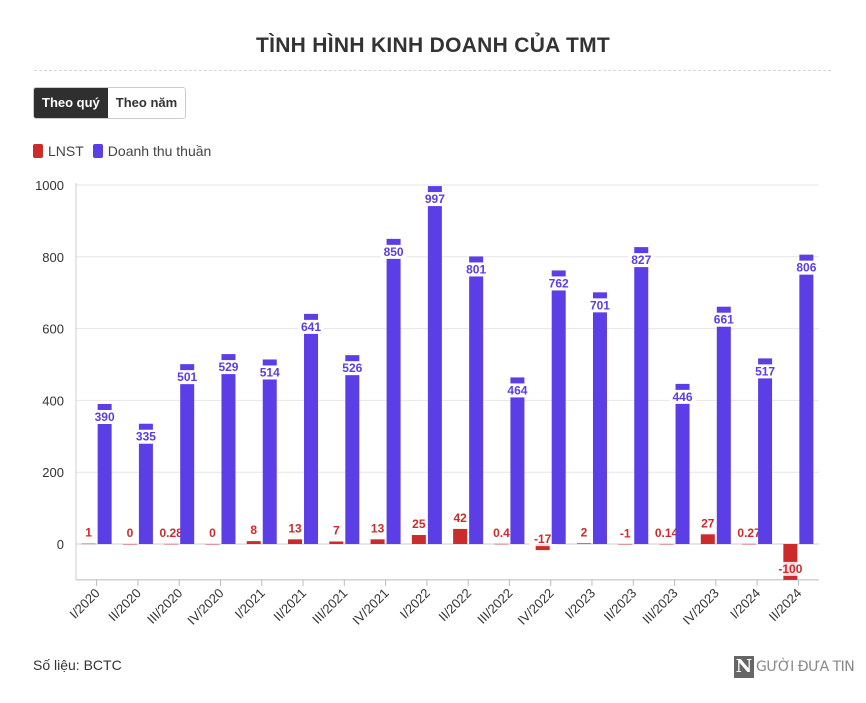 This screenshot has height=703, width=866. I want to click on revenue-data-label: 701, so click(600, 305).